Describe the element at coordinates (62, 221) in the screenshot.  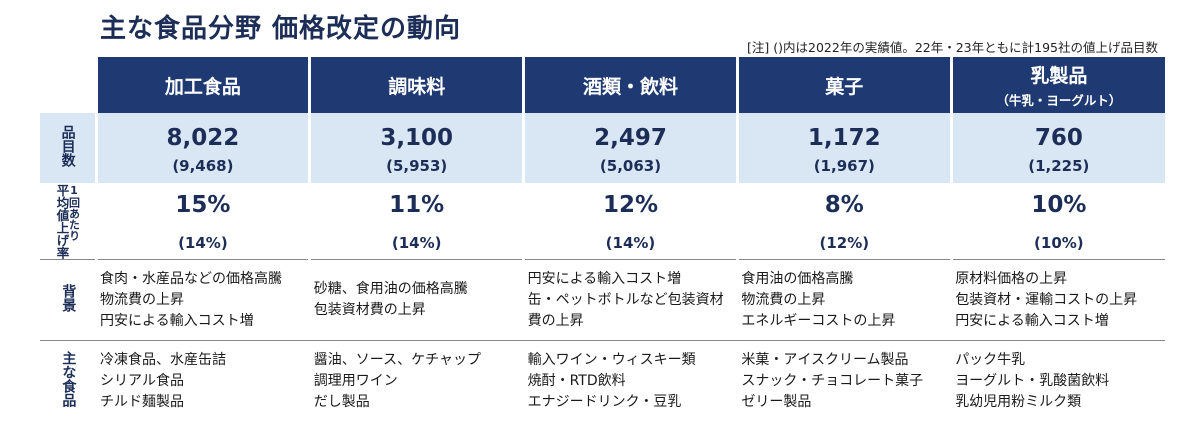
I see `rate-label-main: 平均値上げ率` at that location.